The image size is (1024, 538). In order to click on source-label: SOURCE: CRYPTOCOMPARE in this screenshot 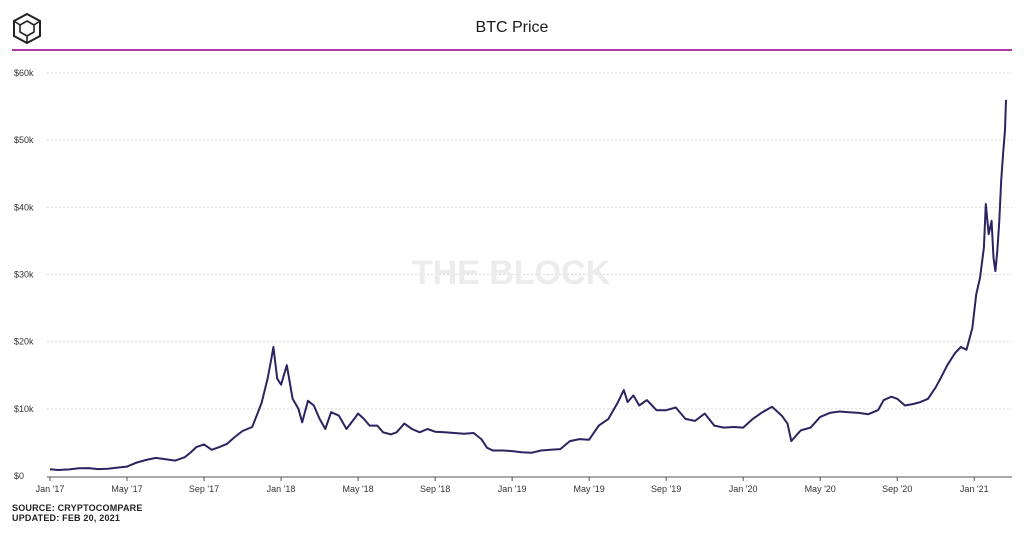, I will do `click(77, 508)`.